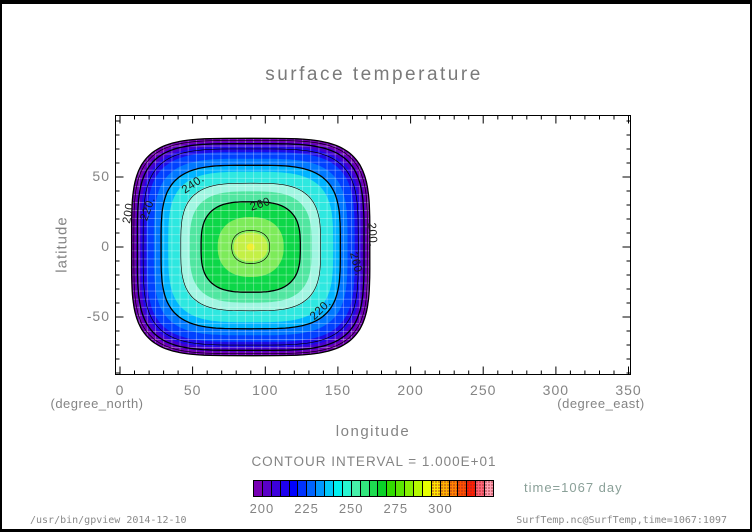  What do you see at coordinates (396, 508) in the screenshot?
I see `colorbar-tick-label: 275` at bounding box center [396, 508].